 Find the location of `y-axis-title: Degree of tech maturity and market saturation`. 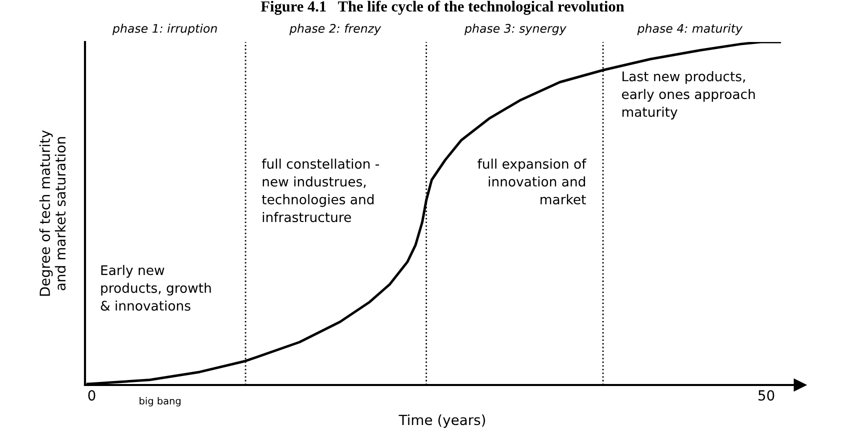

y-axis-title: Degree of tech maturity and market saturation is located at coordinates (52, 213).